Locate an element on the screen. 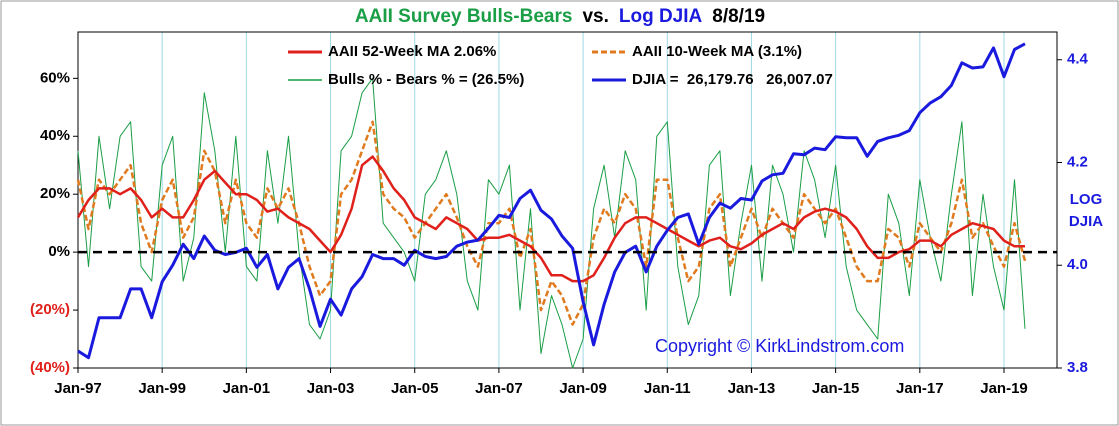 This screenshot has height=426, width=1119. y-tick-label: 40% is located at coordinates (55, 135).